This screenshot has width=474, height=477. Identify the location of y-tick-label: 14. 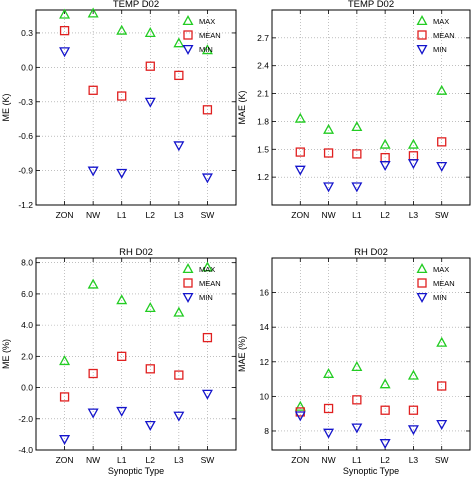
(265, 327).